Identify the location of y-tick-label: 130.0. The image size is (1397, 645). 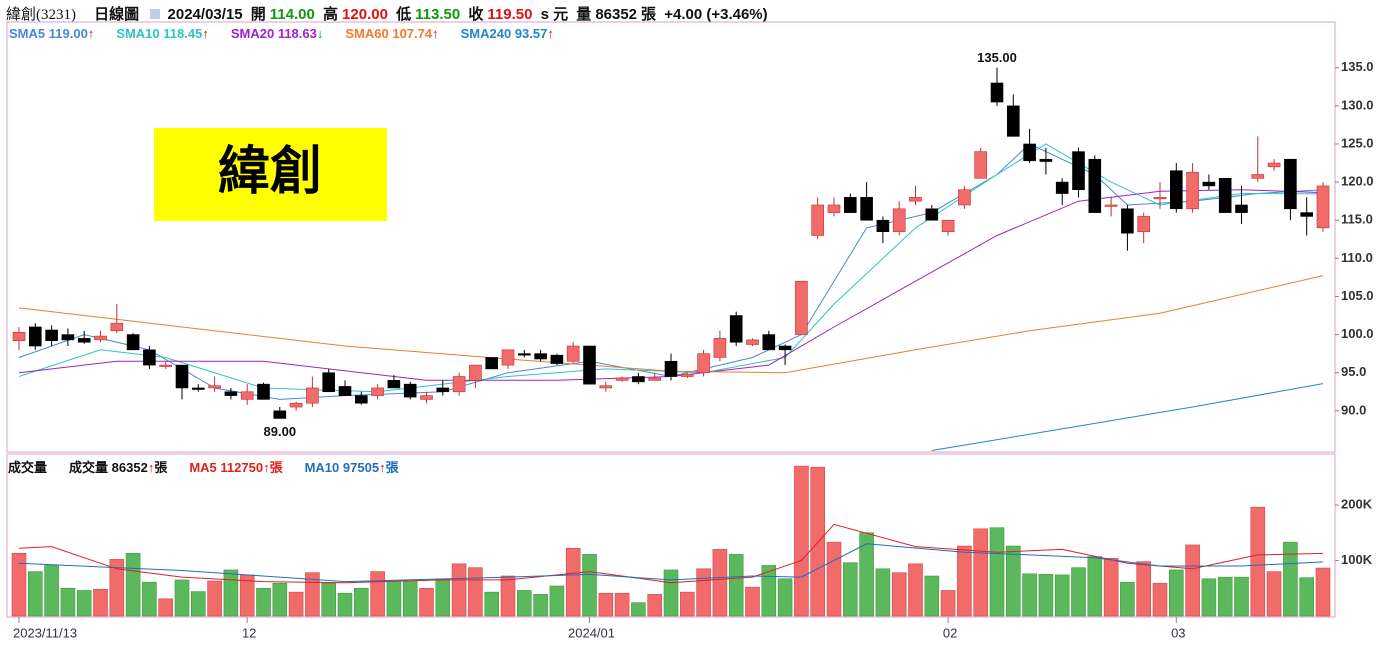
(1357, 104).